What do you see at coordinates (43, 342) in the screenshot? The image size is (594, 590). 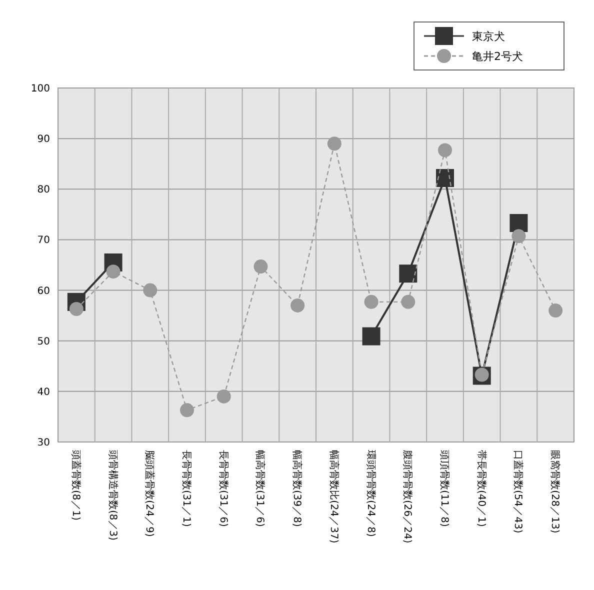 I see `y-tick-label: 50` at bounding box center [43, 342].